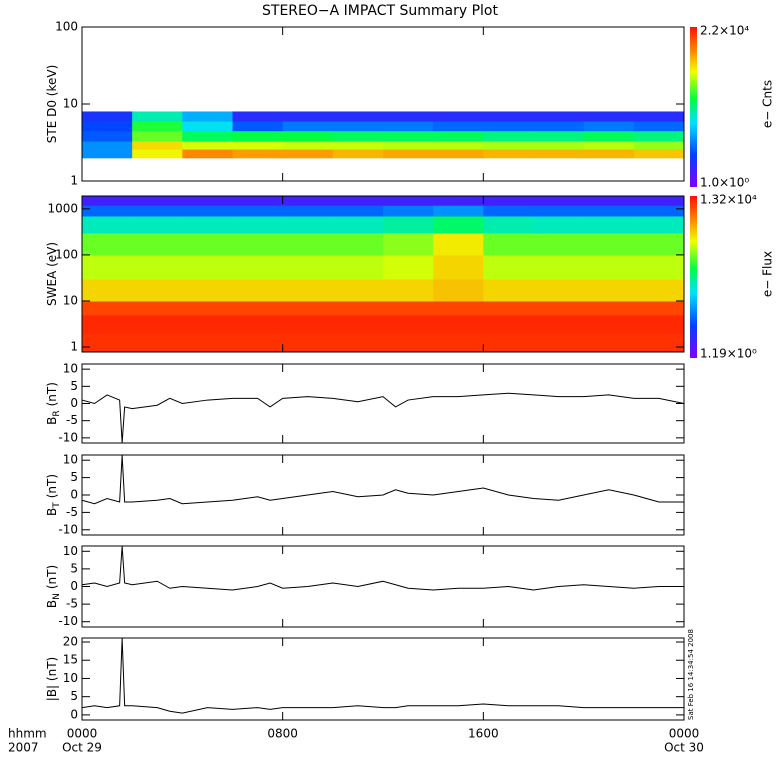 The image size is (780, 780). Describe the element at coordinates (27, 734) in the screenshot. I see `x-axis-title: hhmm` at that location.